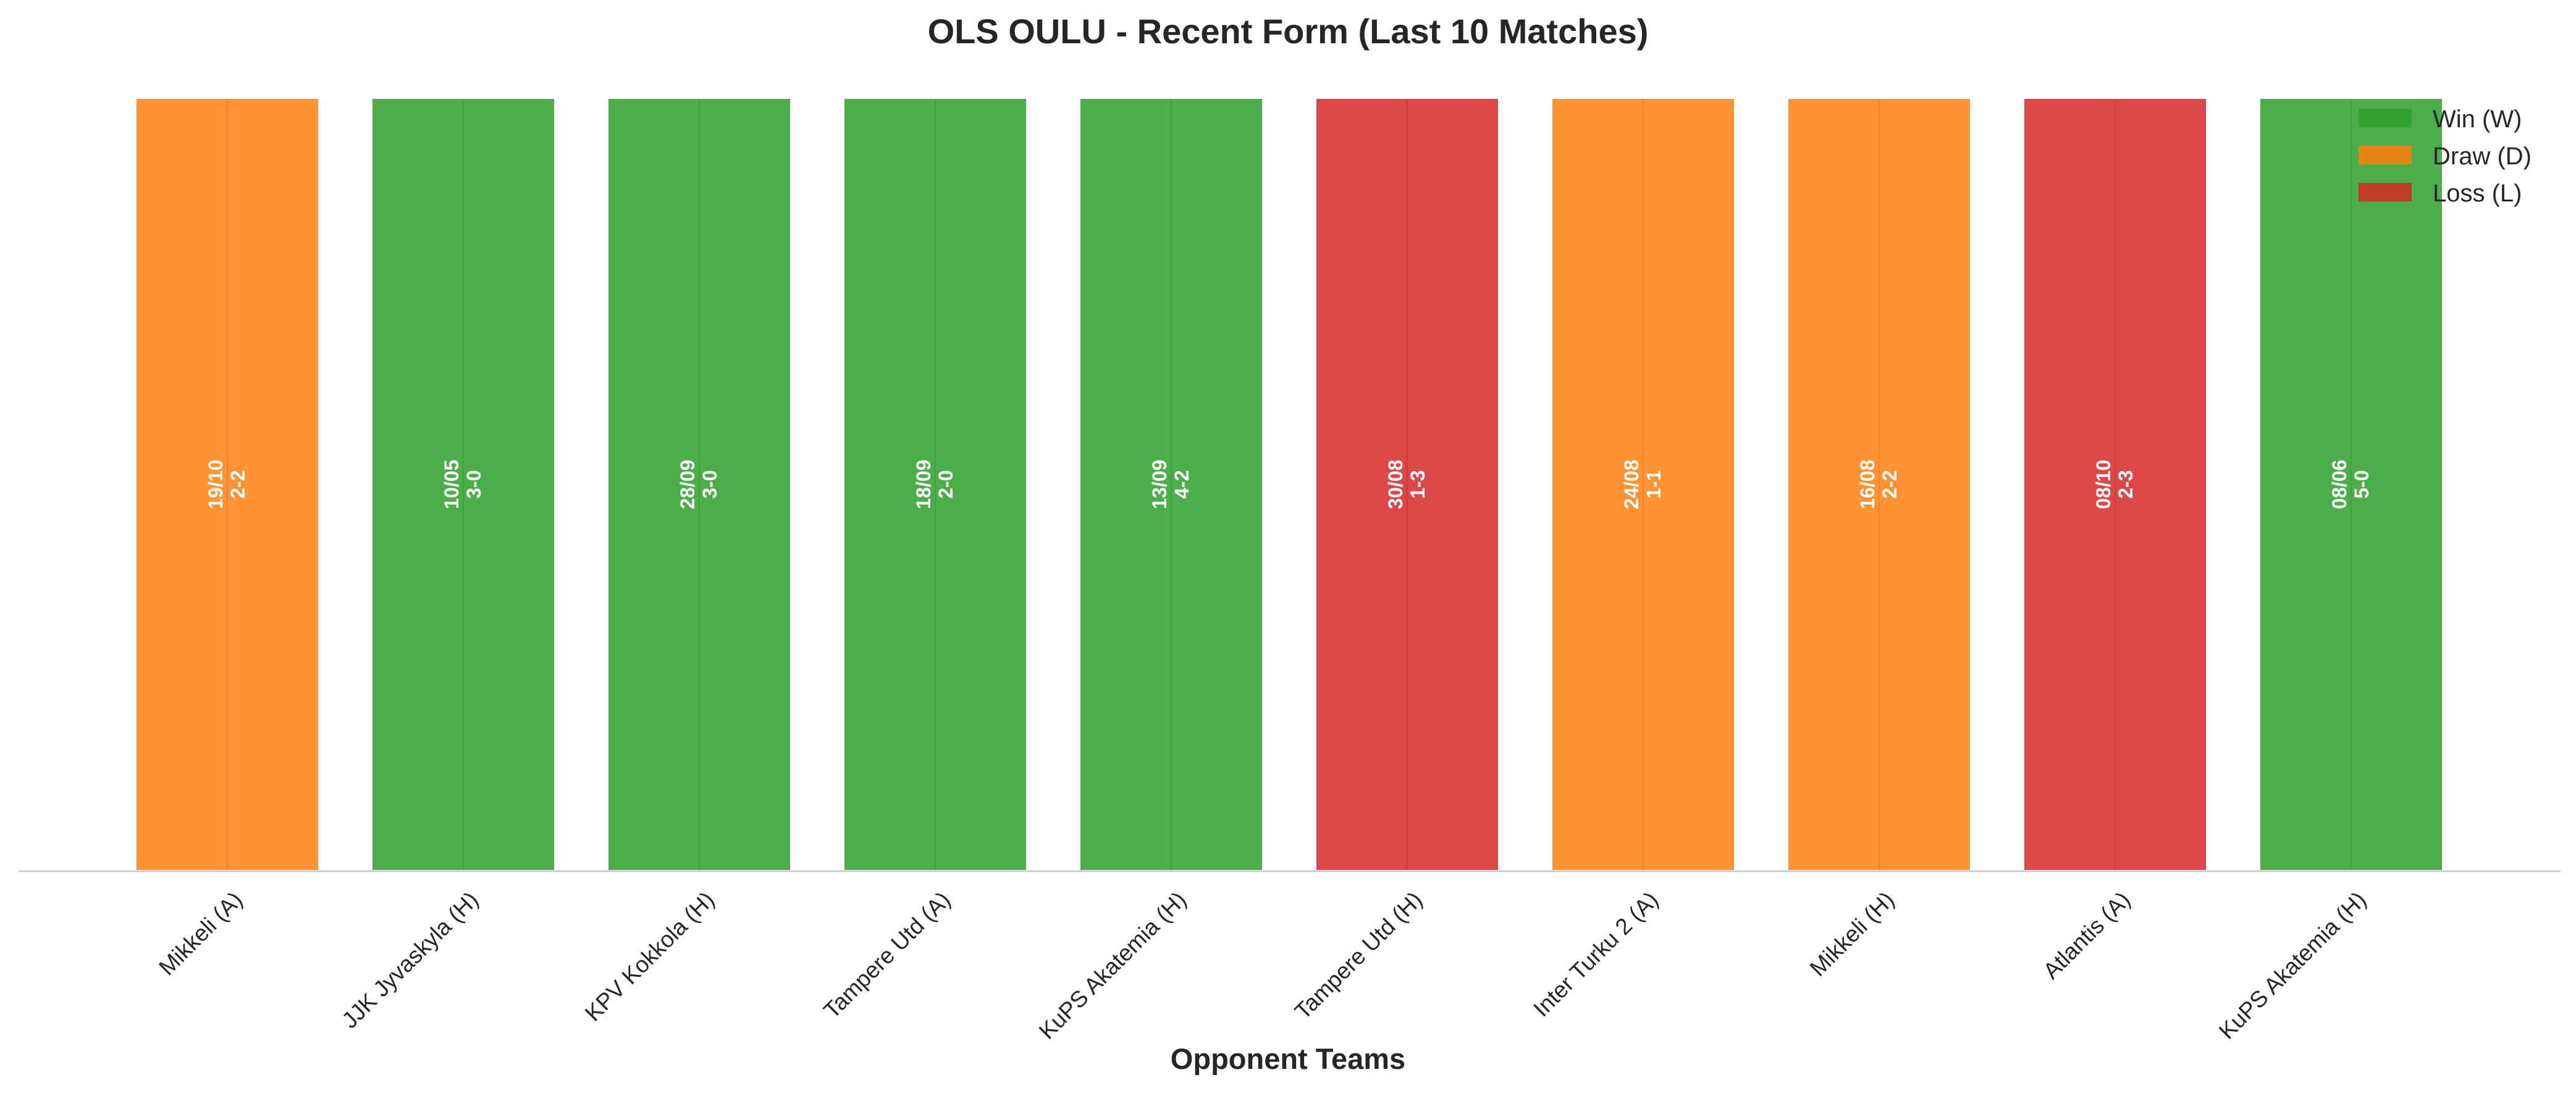 The image size is (2576, 1093). I want to click on bar-score: 1-1, so click(1654, 485).